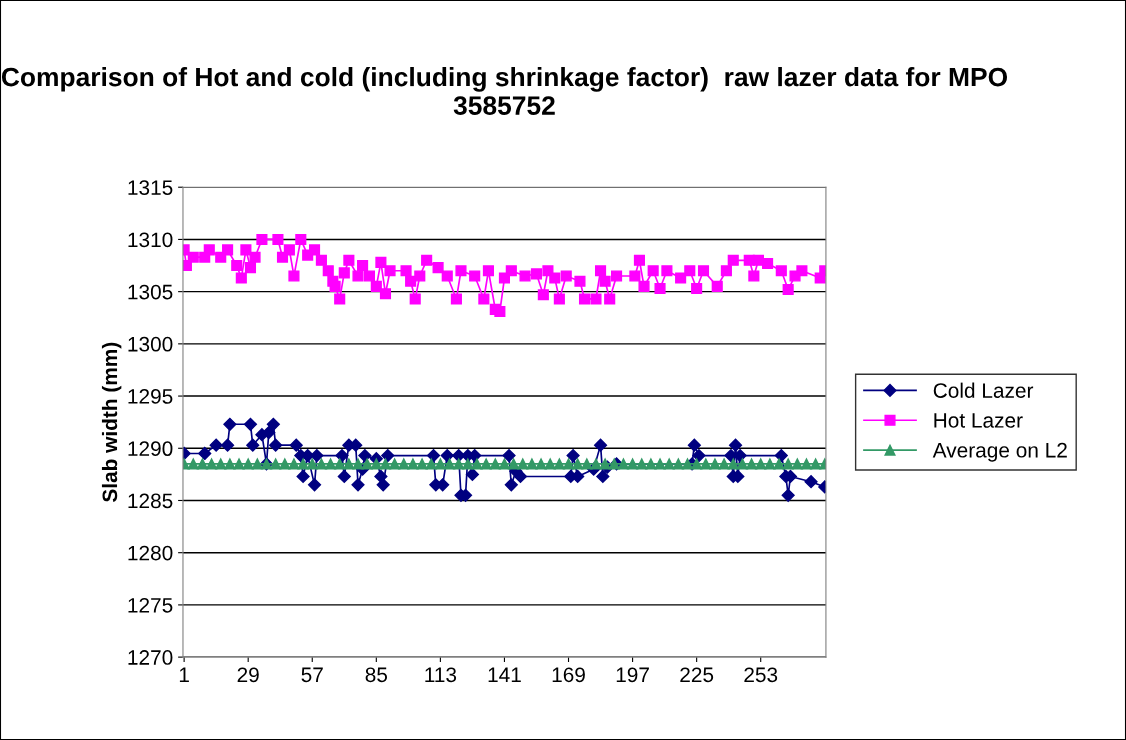 The width and height of the screenshot is (1126, 740). I want to click on y-tick-label: 1280, so click(150, 553).